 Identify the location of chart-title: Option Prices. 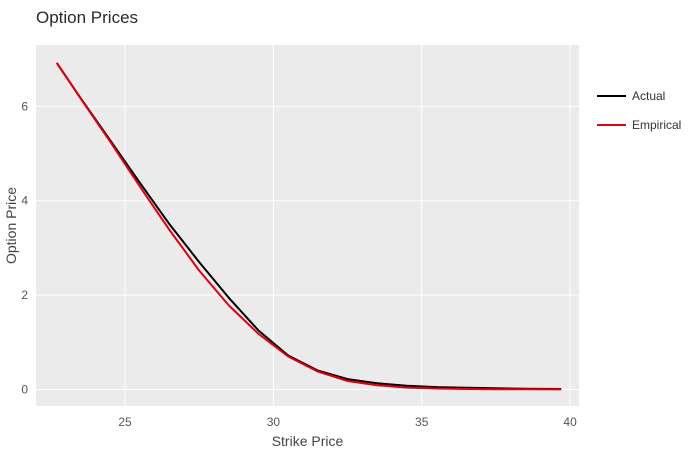
(87, 17).